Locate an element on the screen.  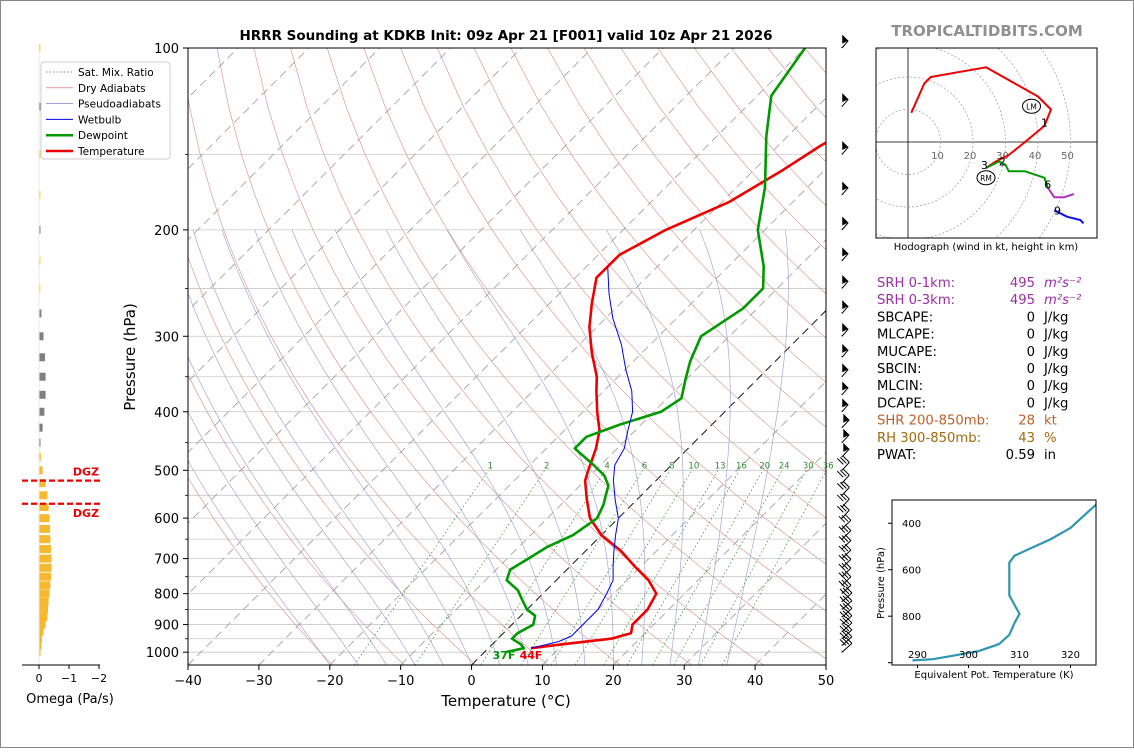
storm-motion-label: LM is located at coordinates (1031, 106).